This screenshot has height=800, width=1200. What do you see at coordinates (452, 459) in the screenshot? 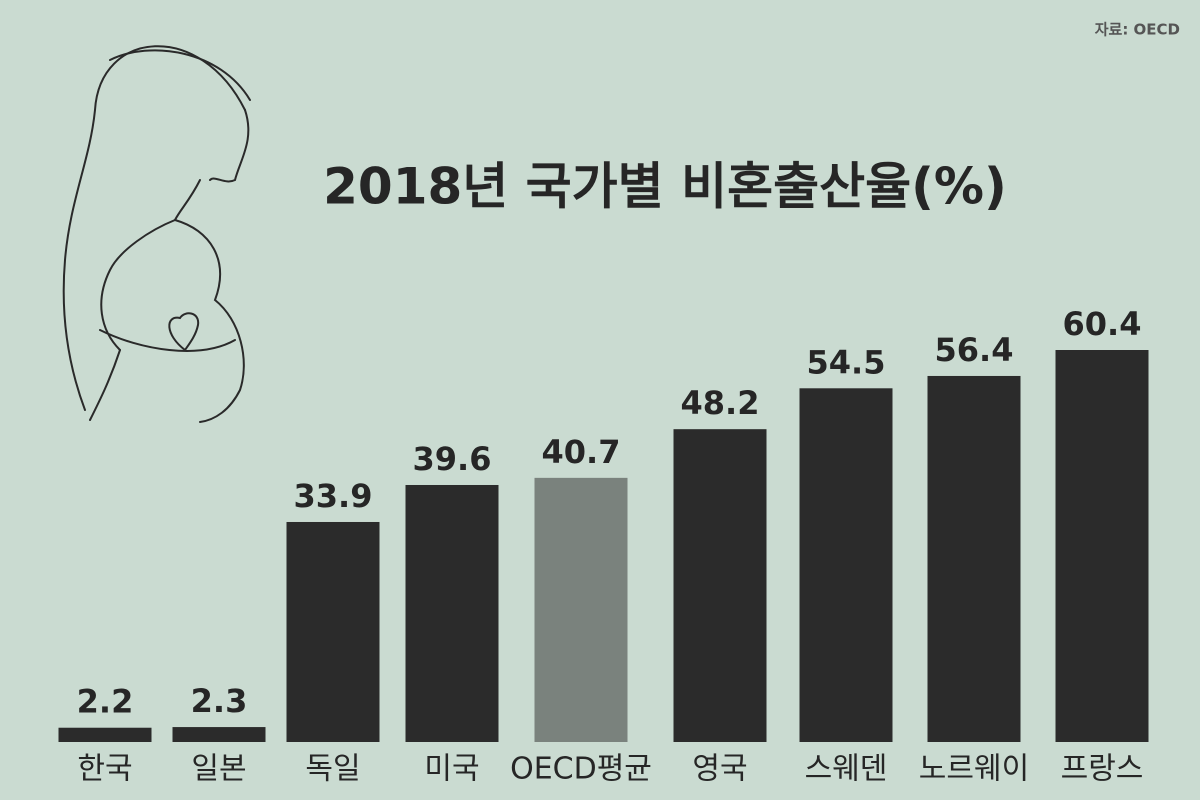
I see `value-label: 39.6` at bounding box center [452, 459].